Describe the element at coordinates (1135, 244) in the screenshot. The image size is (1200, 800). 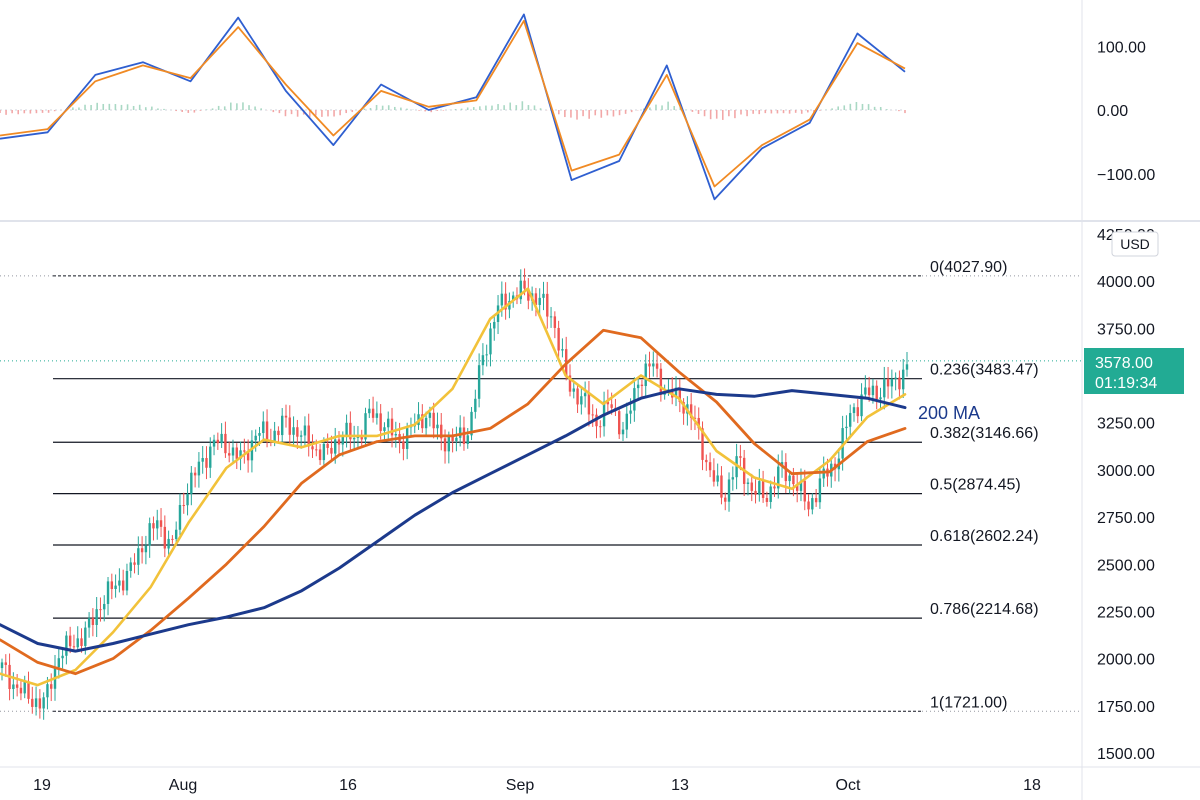
I see `currency-unit-box` at that location.